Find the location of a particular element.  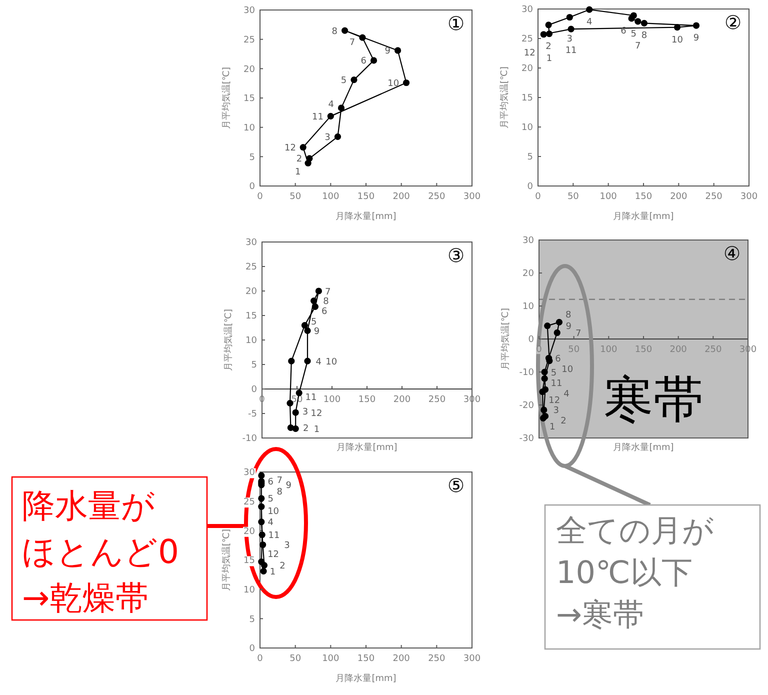

text: 降水量が is located at coordinates (88, 505).